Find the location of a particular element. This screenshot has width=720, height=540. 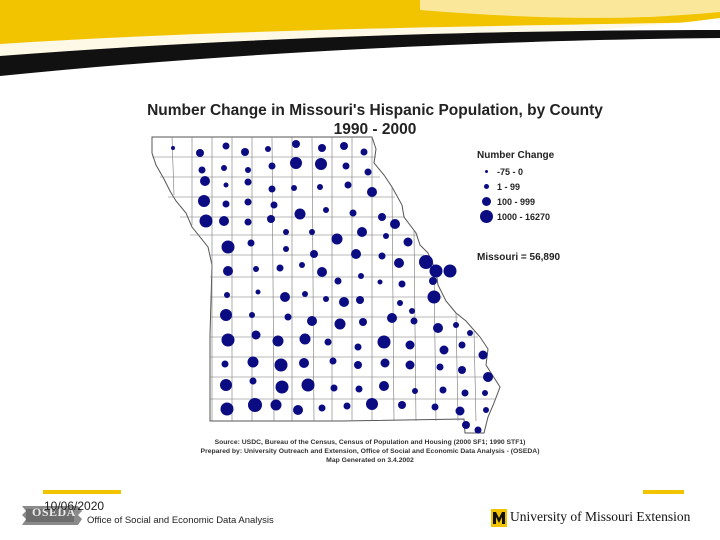

extension-name: University of Missouri Extension is located at coordinates (600, 516).